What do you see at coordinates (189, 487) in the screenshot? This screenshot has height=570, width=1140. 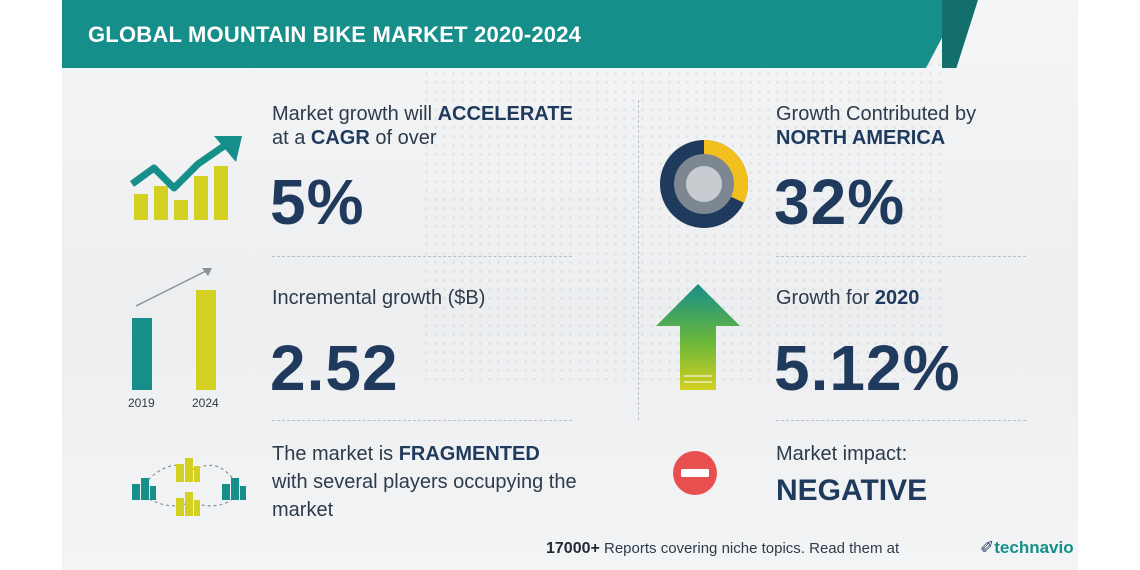 I see `buildings-network-icon` at bounding box center [189, 487].